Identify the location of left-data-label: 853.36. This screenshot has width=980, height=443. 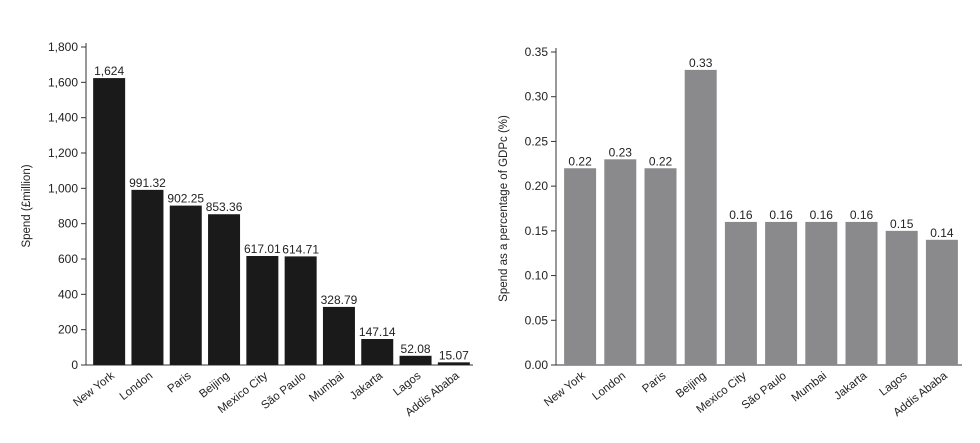
(224, 207).